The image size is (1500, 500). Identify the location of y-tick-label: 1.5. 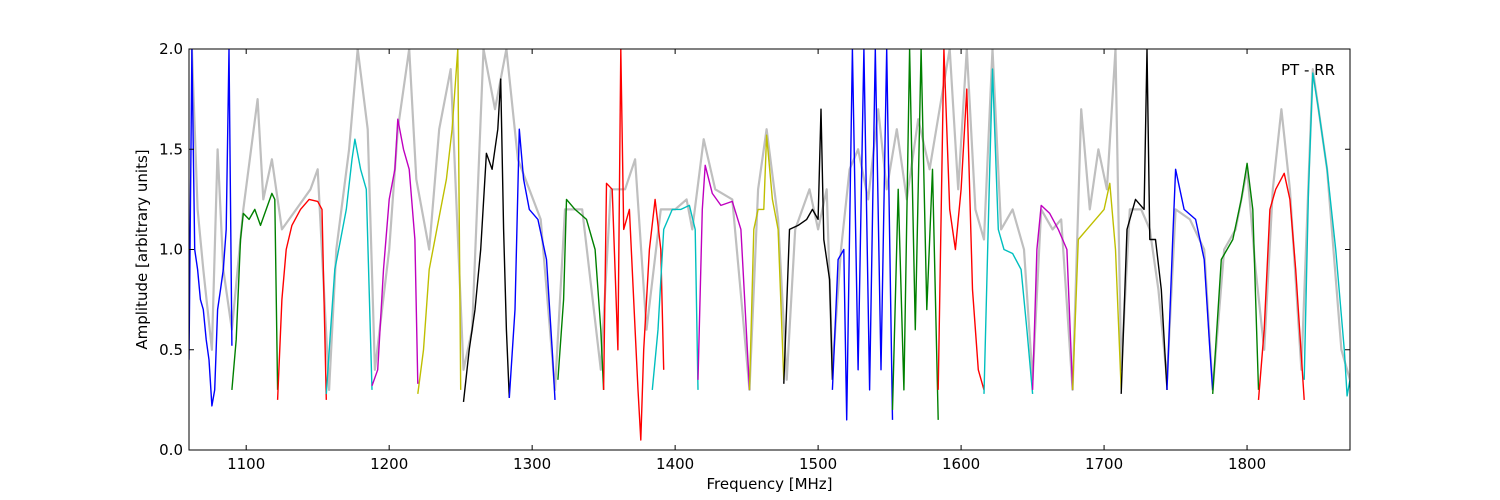
(171, 149).